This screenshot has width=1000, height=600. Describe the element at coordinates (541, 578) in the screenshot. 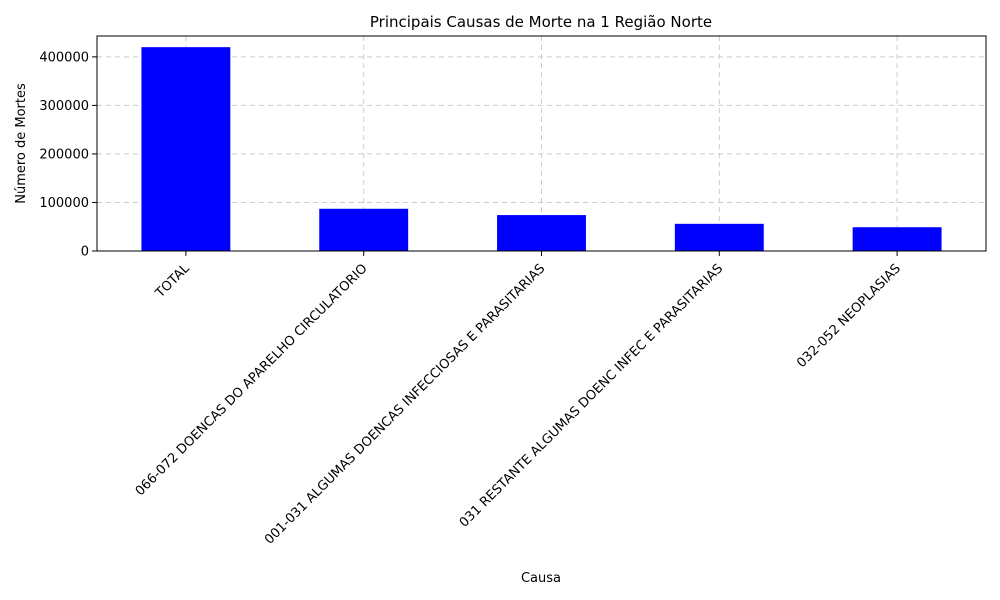

I see `x-axis-title: Causa` at that location.